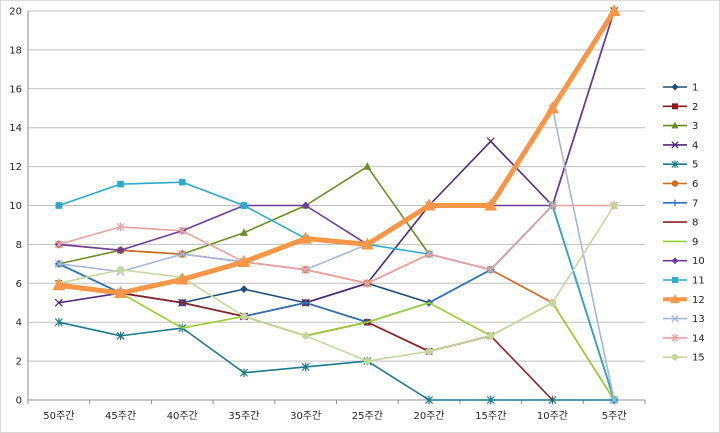 The image size is (720, 433). I want to click on legend-label: 1, so click(695, 88).